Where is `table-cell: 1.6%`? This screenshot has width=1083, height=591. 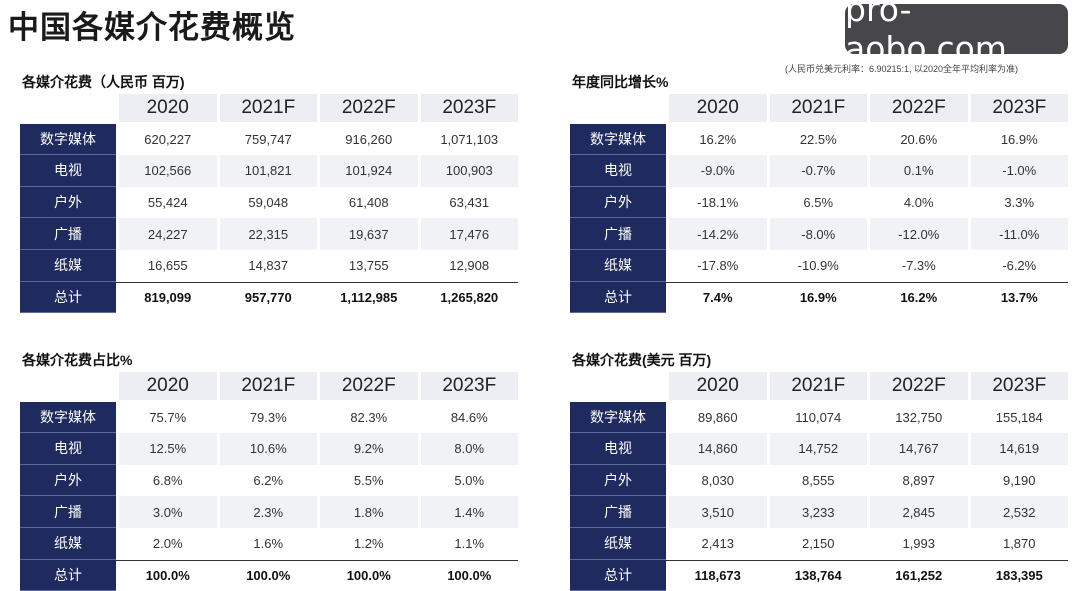 table-cell: 1.6% is located at coordinates (268, 544).